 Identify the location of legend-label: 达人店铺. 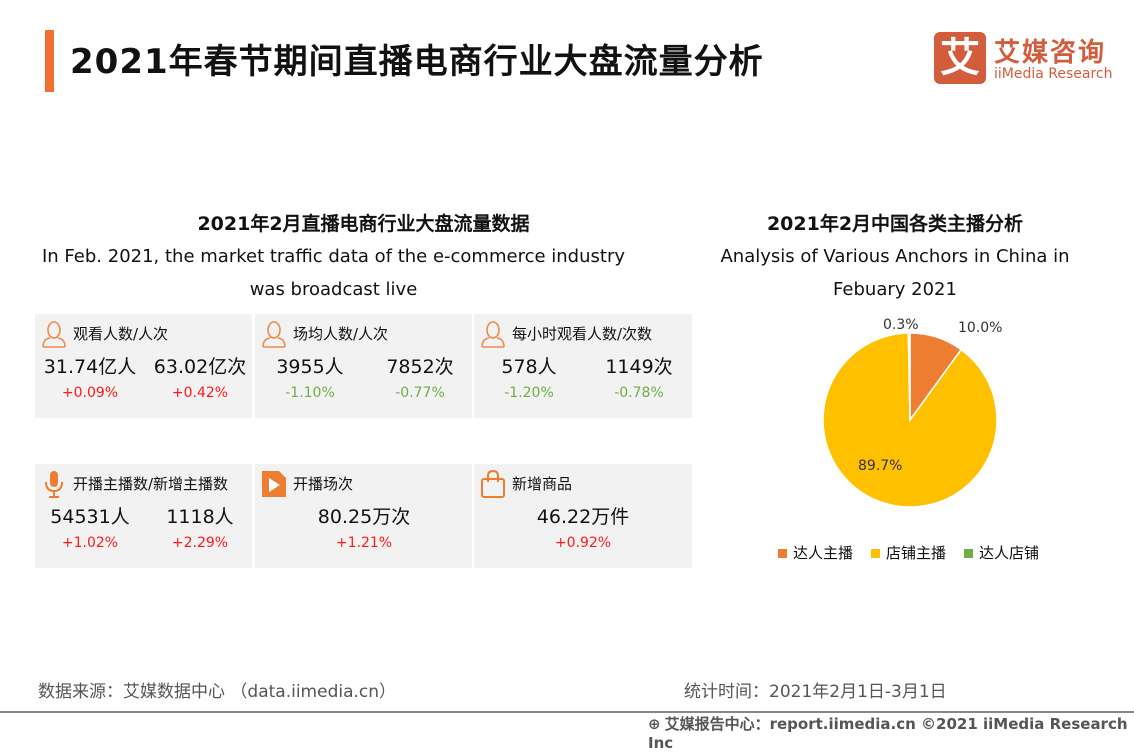
(1009, 553).